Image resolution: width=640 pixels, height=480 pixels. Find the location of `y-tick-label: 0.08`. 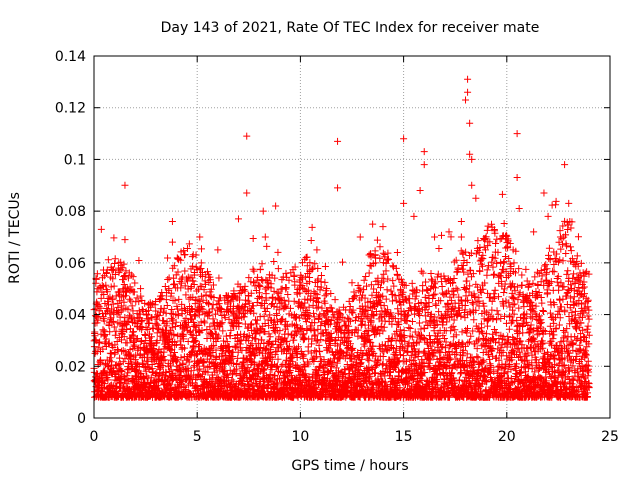

y-tick-label: 0.08 is located at coordinates (70, 212).